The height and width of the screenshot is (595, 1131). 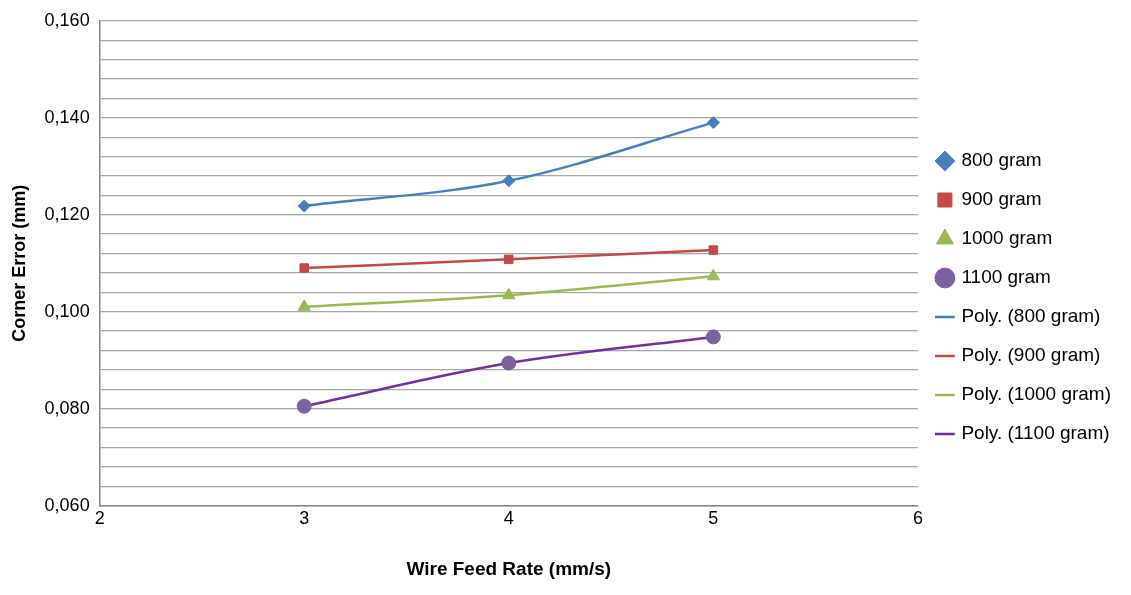 I want to click on legend-label: Poly. (1100 gram), so click(x=1035, y=433).